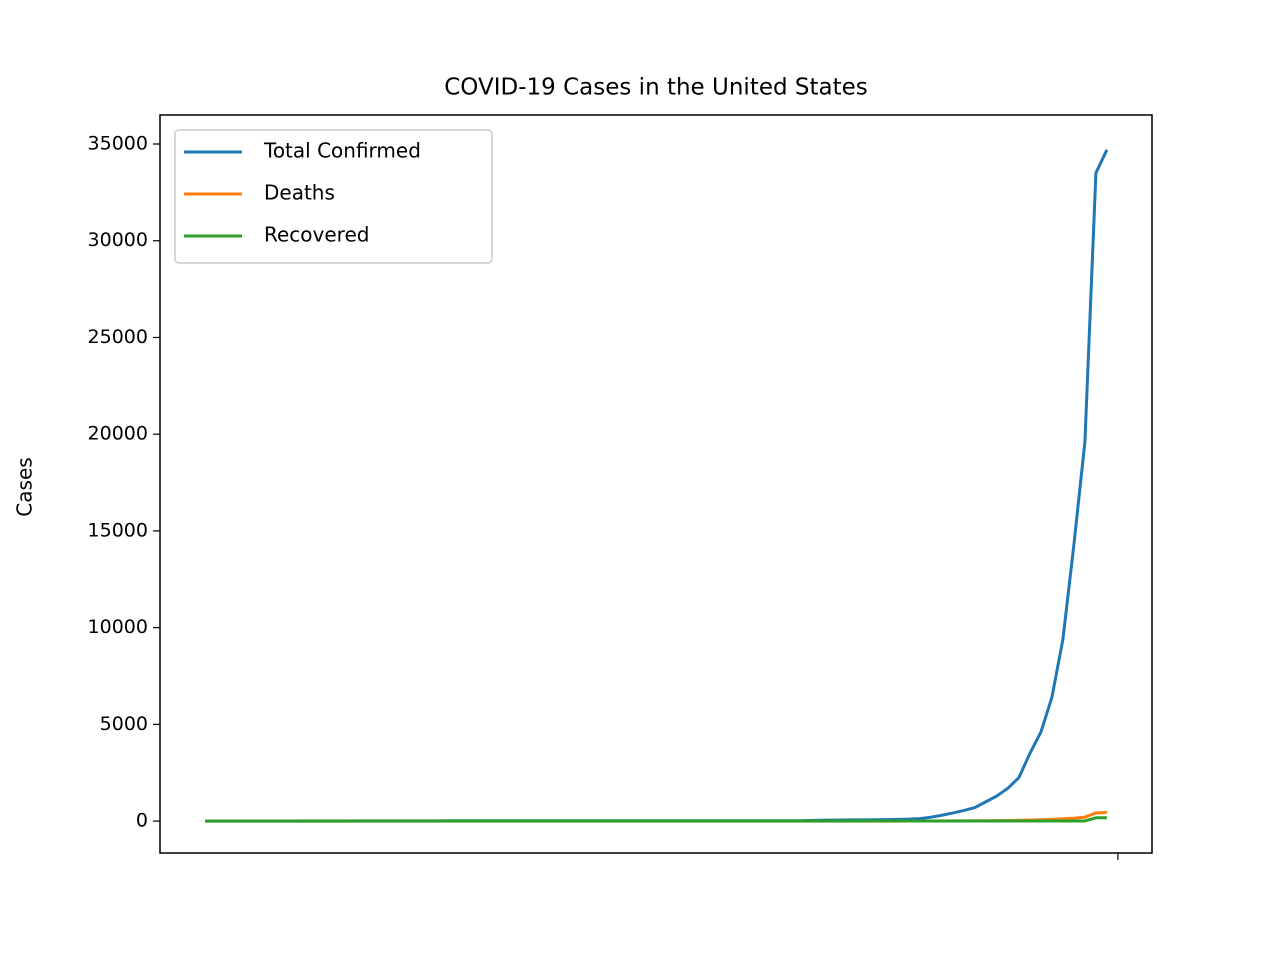 This screenshot has height=960, width=1280. Describe the element at coordinates (124, 724) in the screenshot. I see `y-tick-label: 5000` at that location.